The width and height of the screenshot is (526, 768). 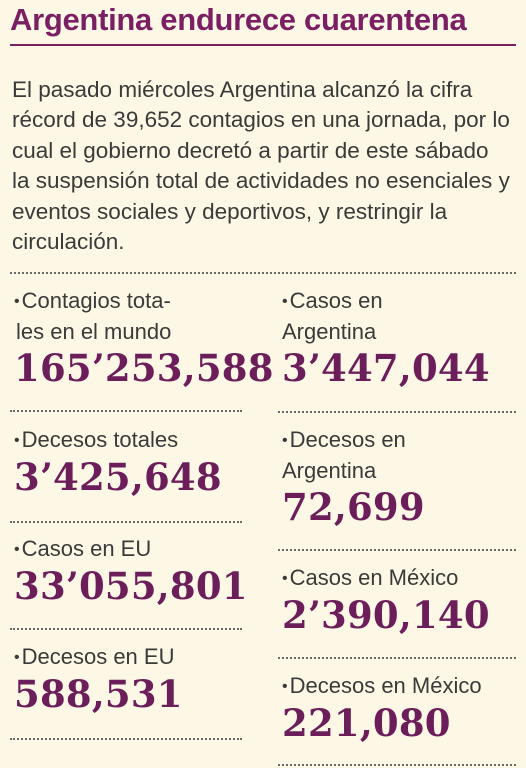 What do you see at coordinates (370, 577) in the screenshot?
I see `stat-label: •Casos en México` at bounding box center [370, 577].